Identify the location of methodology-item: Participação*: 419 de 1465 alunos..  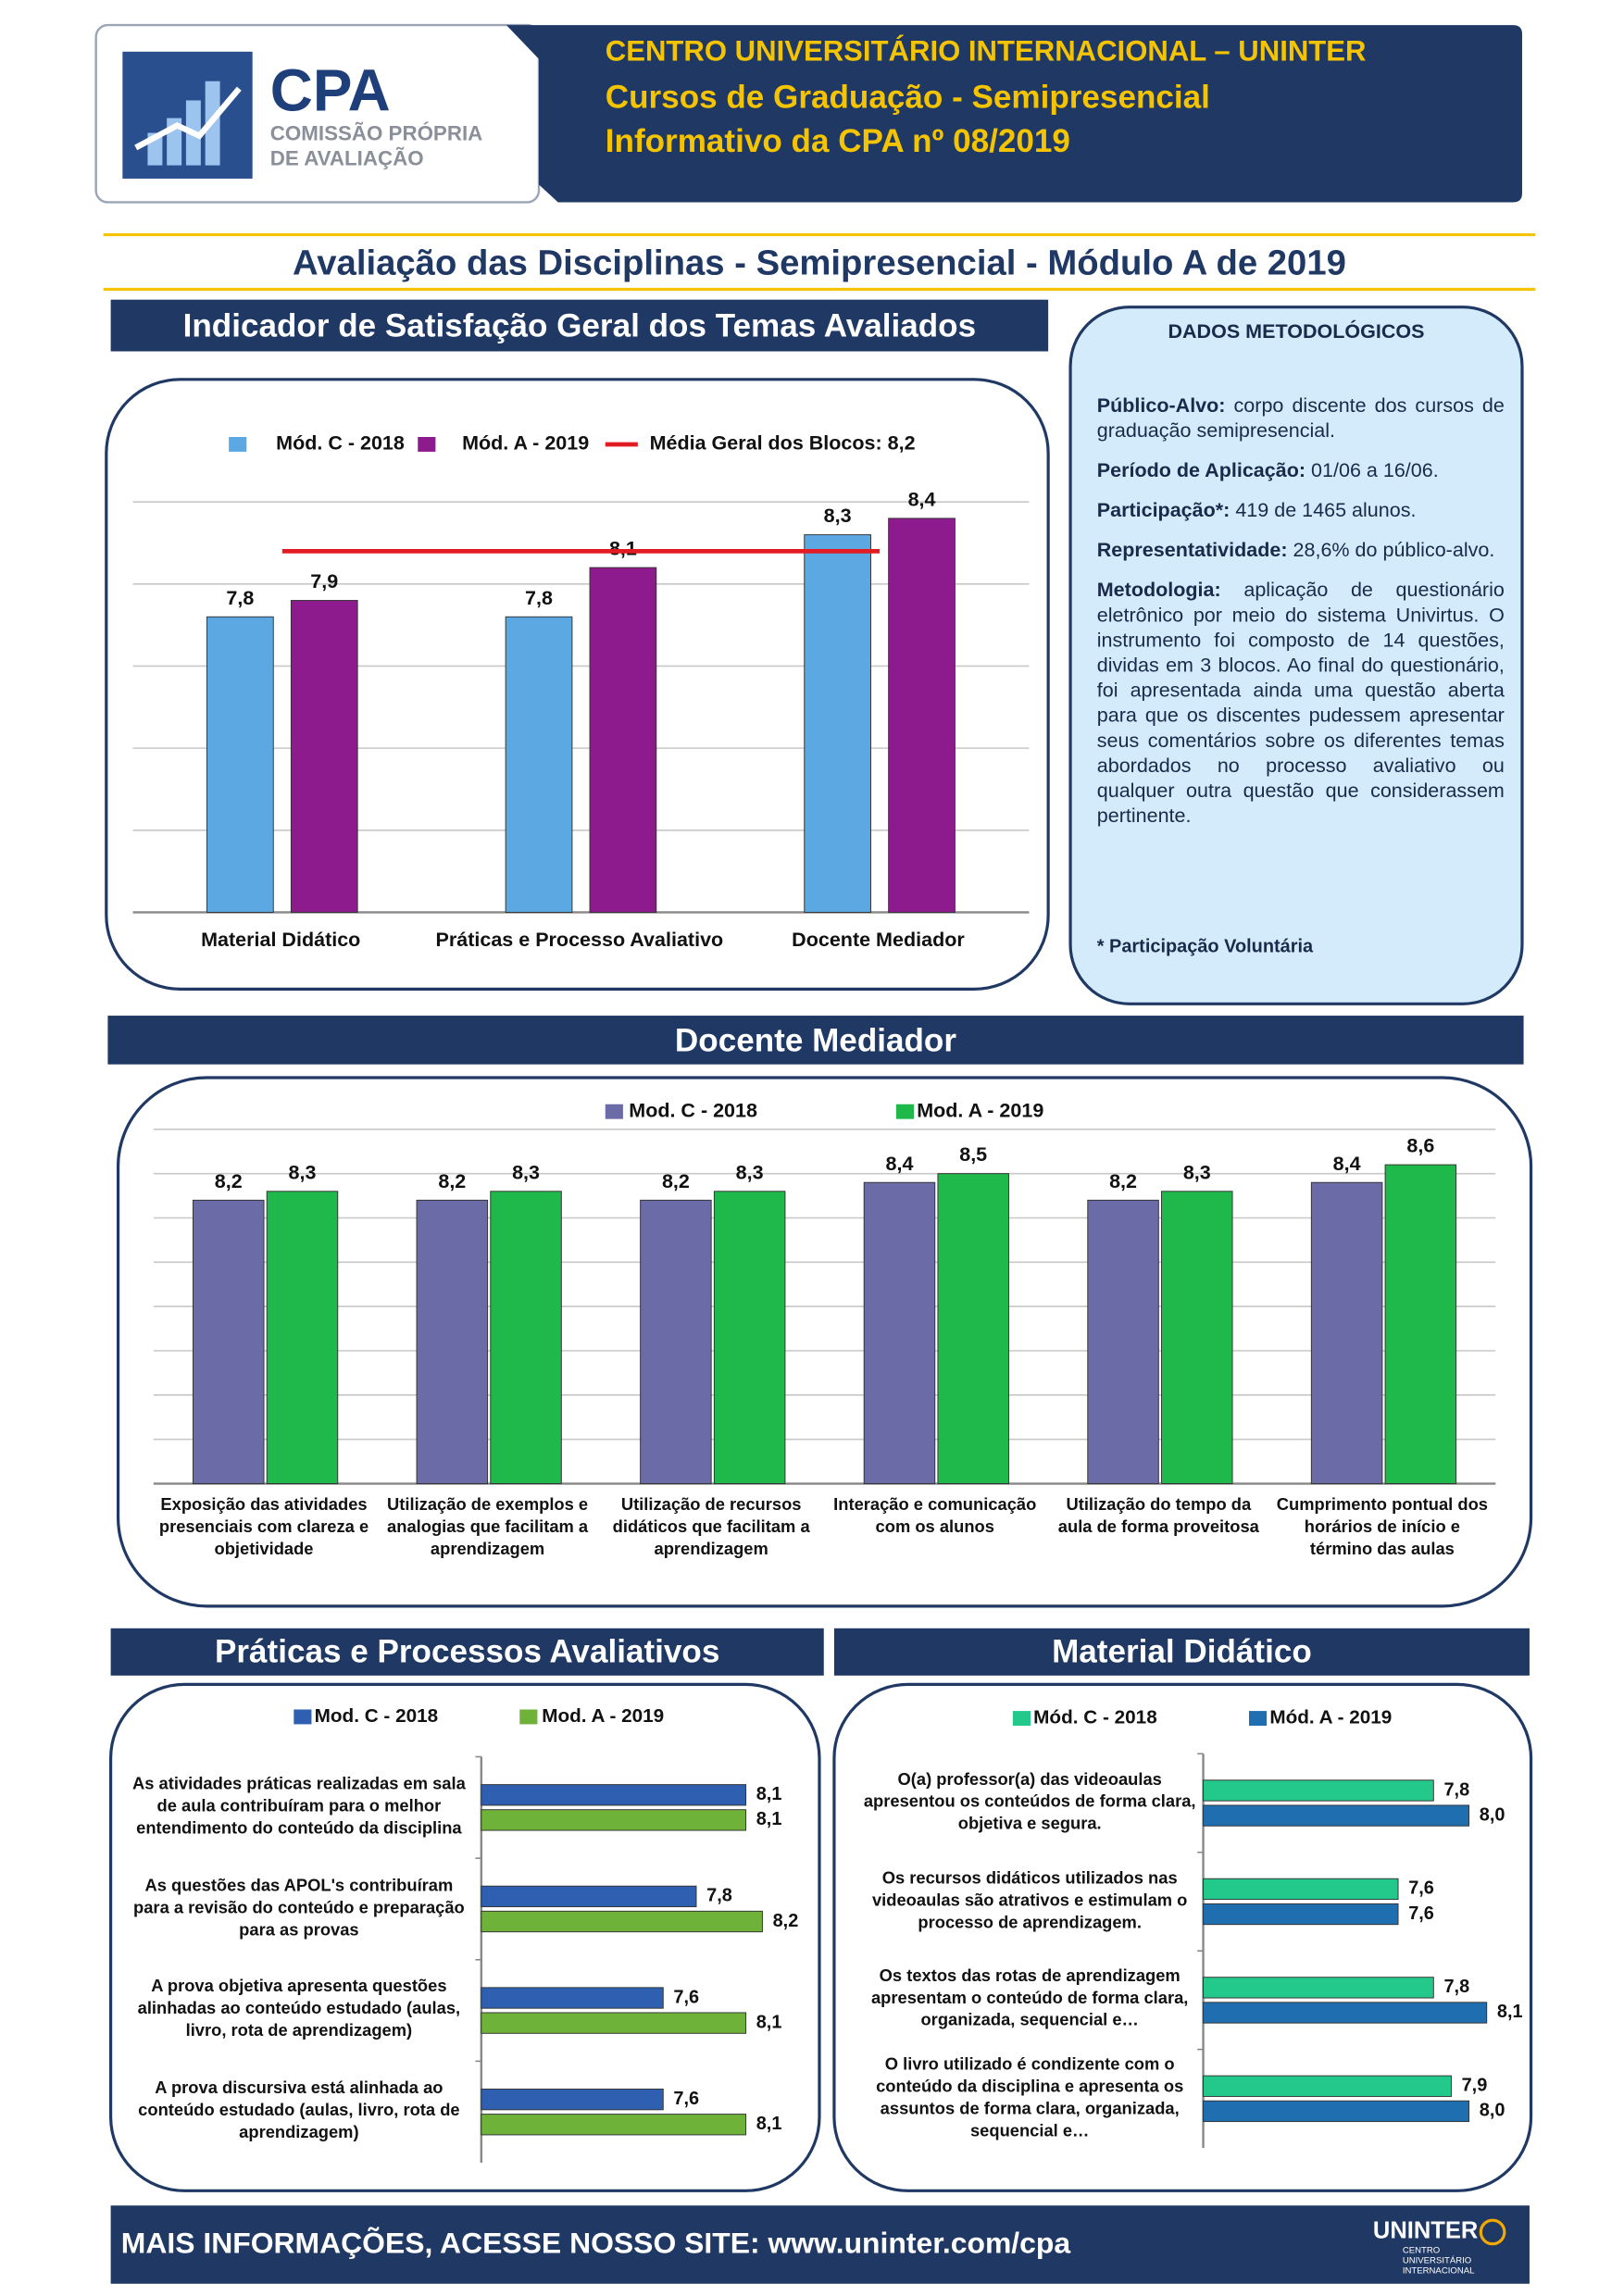
(1301, 509).